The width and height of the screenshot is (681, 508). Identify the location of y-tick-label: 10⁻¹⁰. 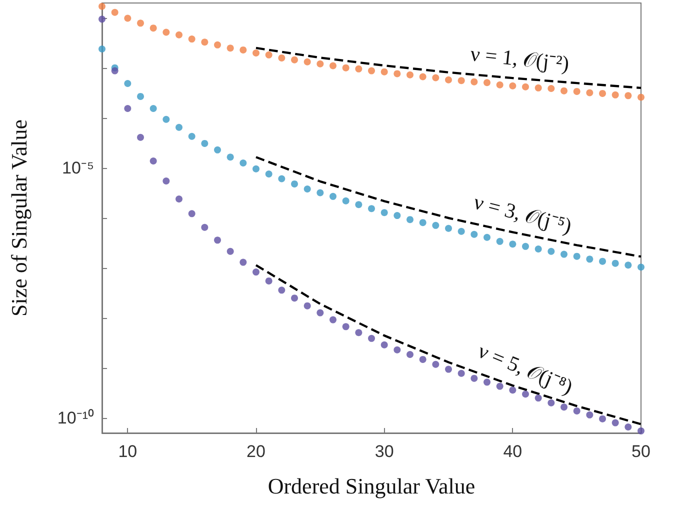
(75, 418).